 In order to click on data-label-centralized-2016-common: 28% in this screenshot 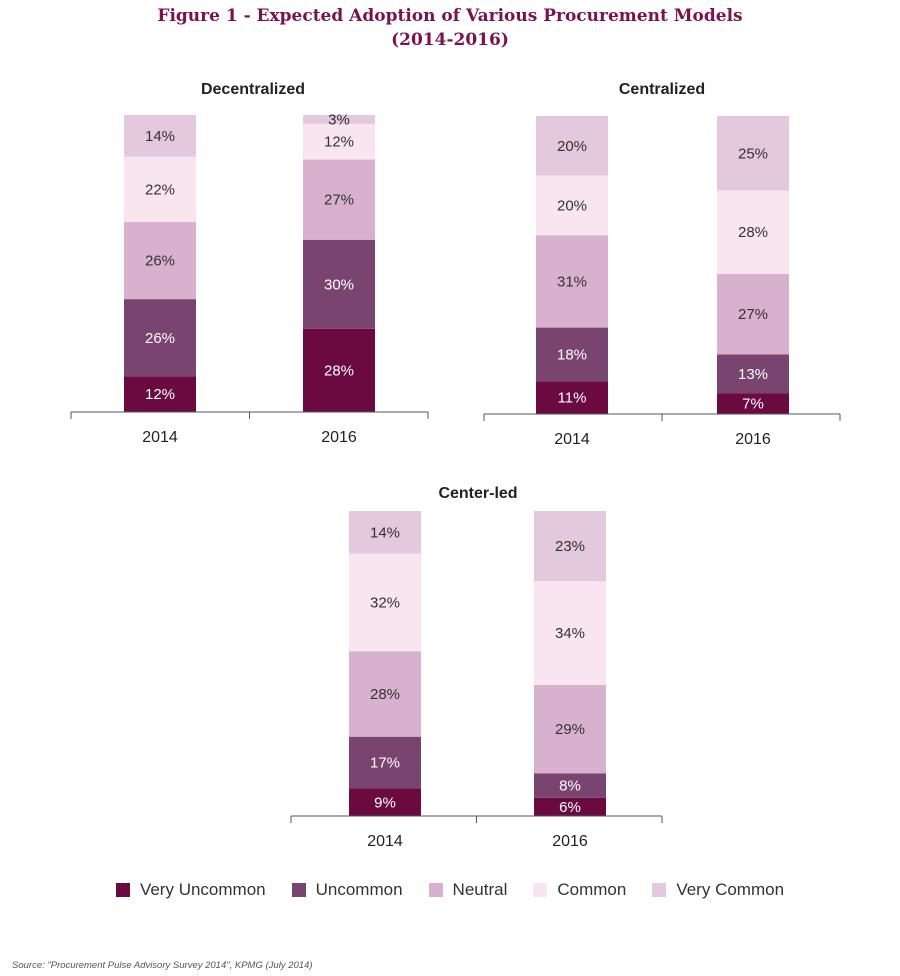, I will do `click(753, 232)`.